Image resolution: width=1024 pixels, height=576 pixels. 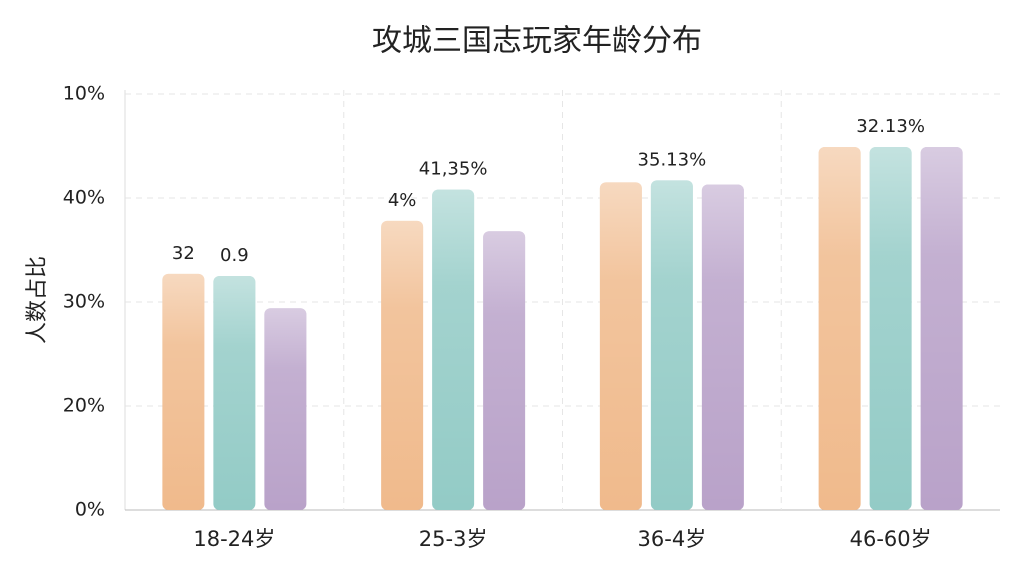 I want to click on annotation: 0.9, so click(x=234, y=255).